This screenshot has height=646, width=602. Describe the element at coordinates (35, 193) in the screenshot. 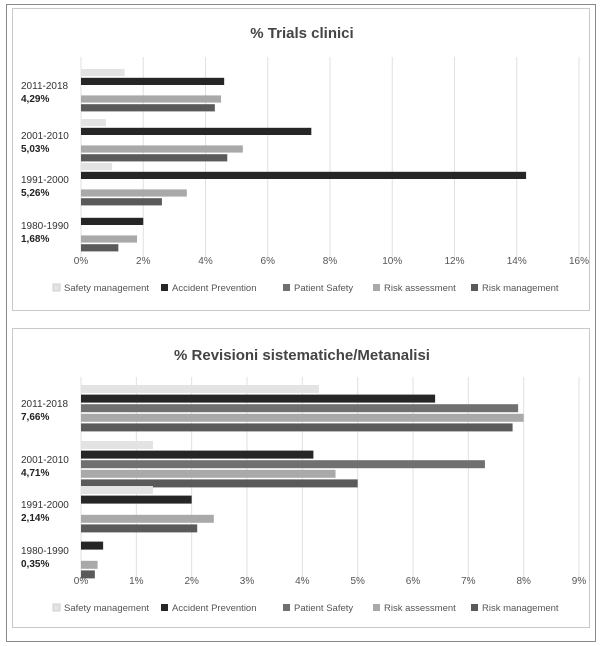

I see `category-total-label: 5,26%` at that location.